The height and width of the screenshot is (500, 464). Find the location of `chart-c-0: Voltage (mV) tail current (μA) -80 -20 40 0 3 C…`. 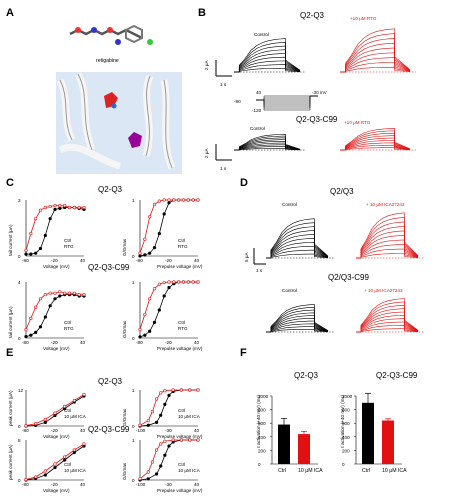

chart-c-0: Voltage (mV) tail current (μA) -80 -20 40 0 3 C… is located at coordinates (47, 233).